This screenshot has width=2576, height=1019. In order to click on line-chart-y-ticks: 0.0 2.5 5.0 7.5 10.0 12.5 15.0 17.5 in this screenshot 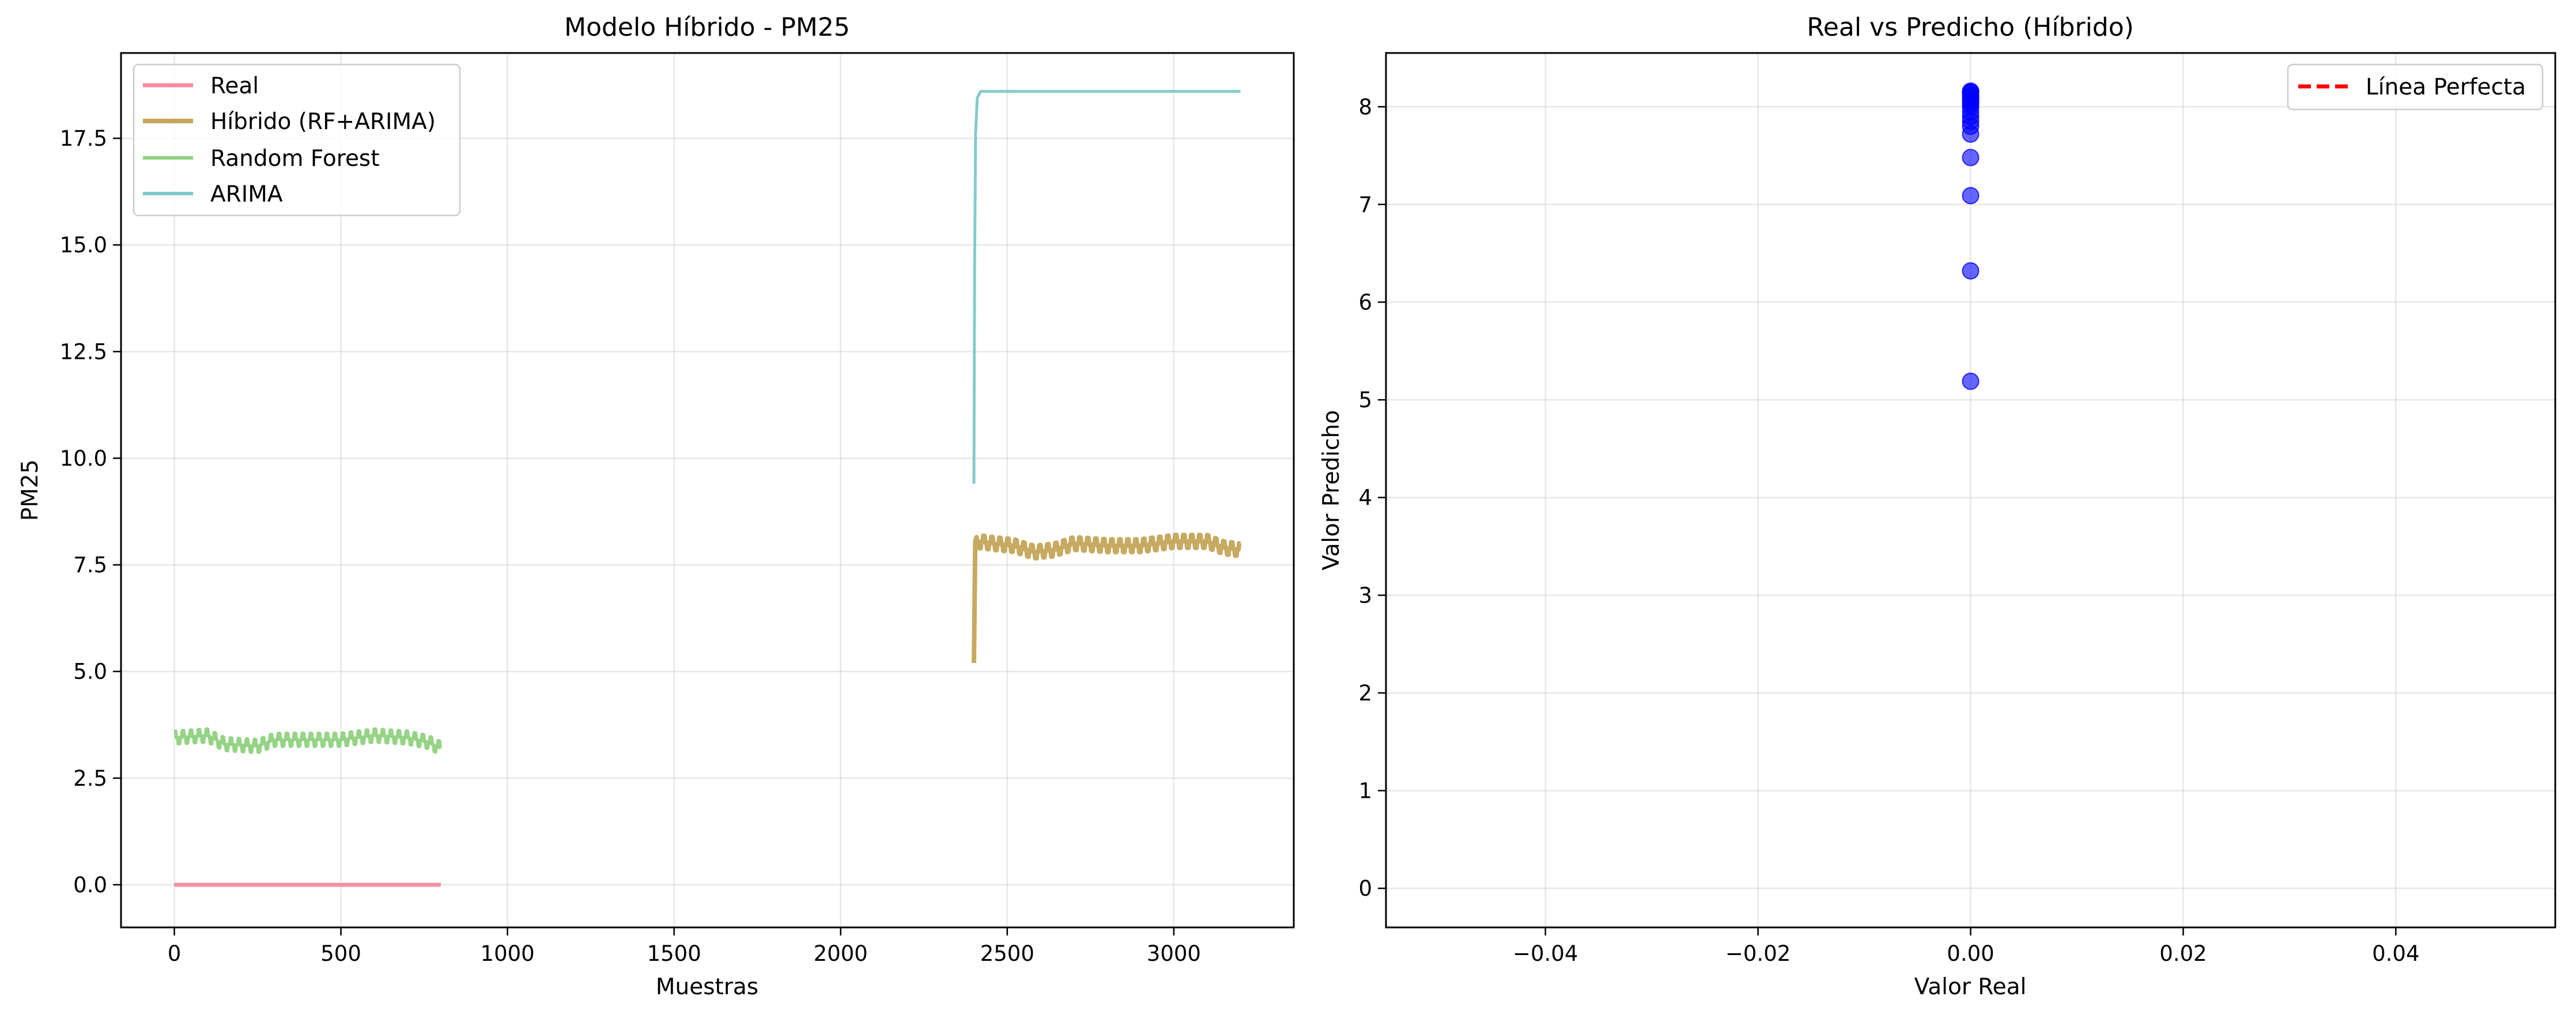, I will do `click(90, 511)`.